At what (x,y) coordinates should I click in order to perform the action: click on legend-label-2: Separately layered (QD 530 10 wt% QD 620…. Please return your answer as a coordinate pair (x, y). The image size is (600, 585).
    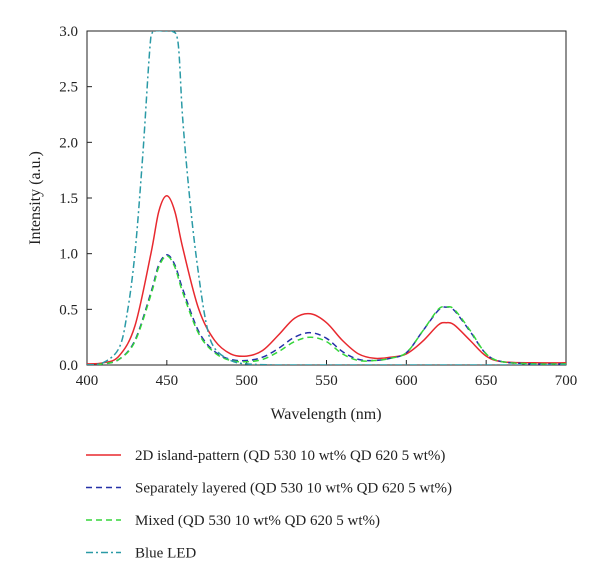
    Looking at the image, I should click on (293, 489).